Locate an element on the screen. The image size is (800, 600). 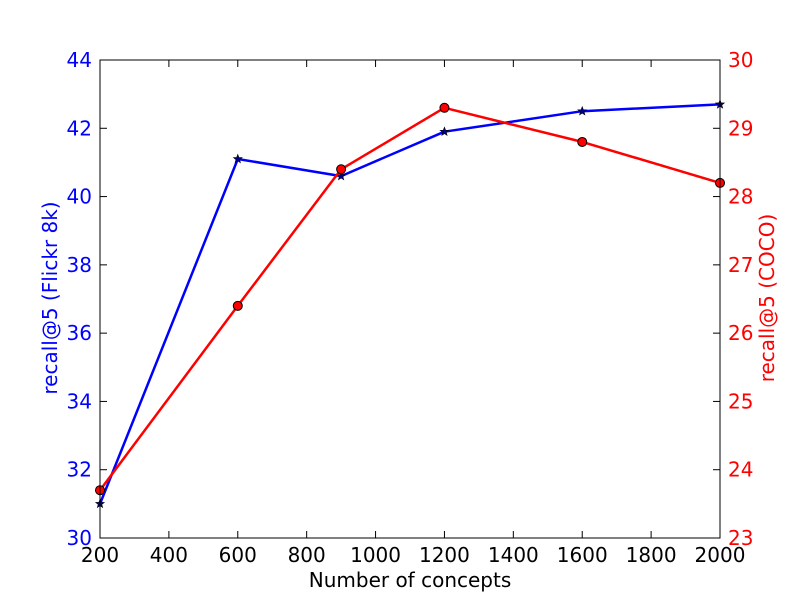
right-y-tick-label: 29 is located at coordinates (740, 128).